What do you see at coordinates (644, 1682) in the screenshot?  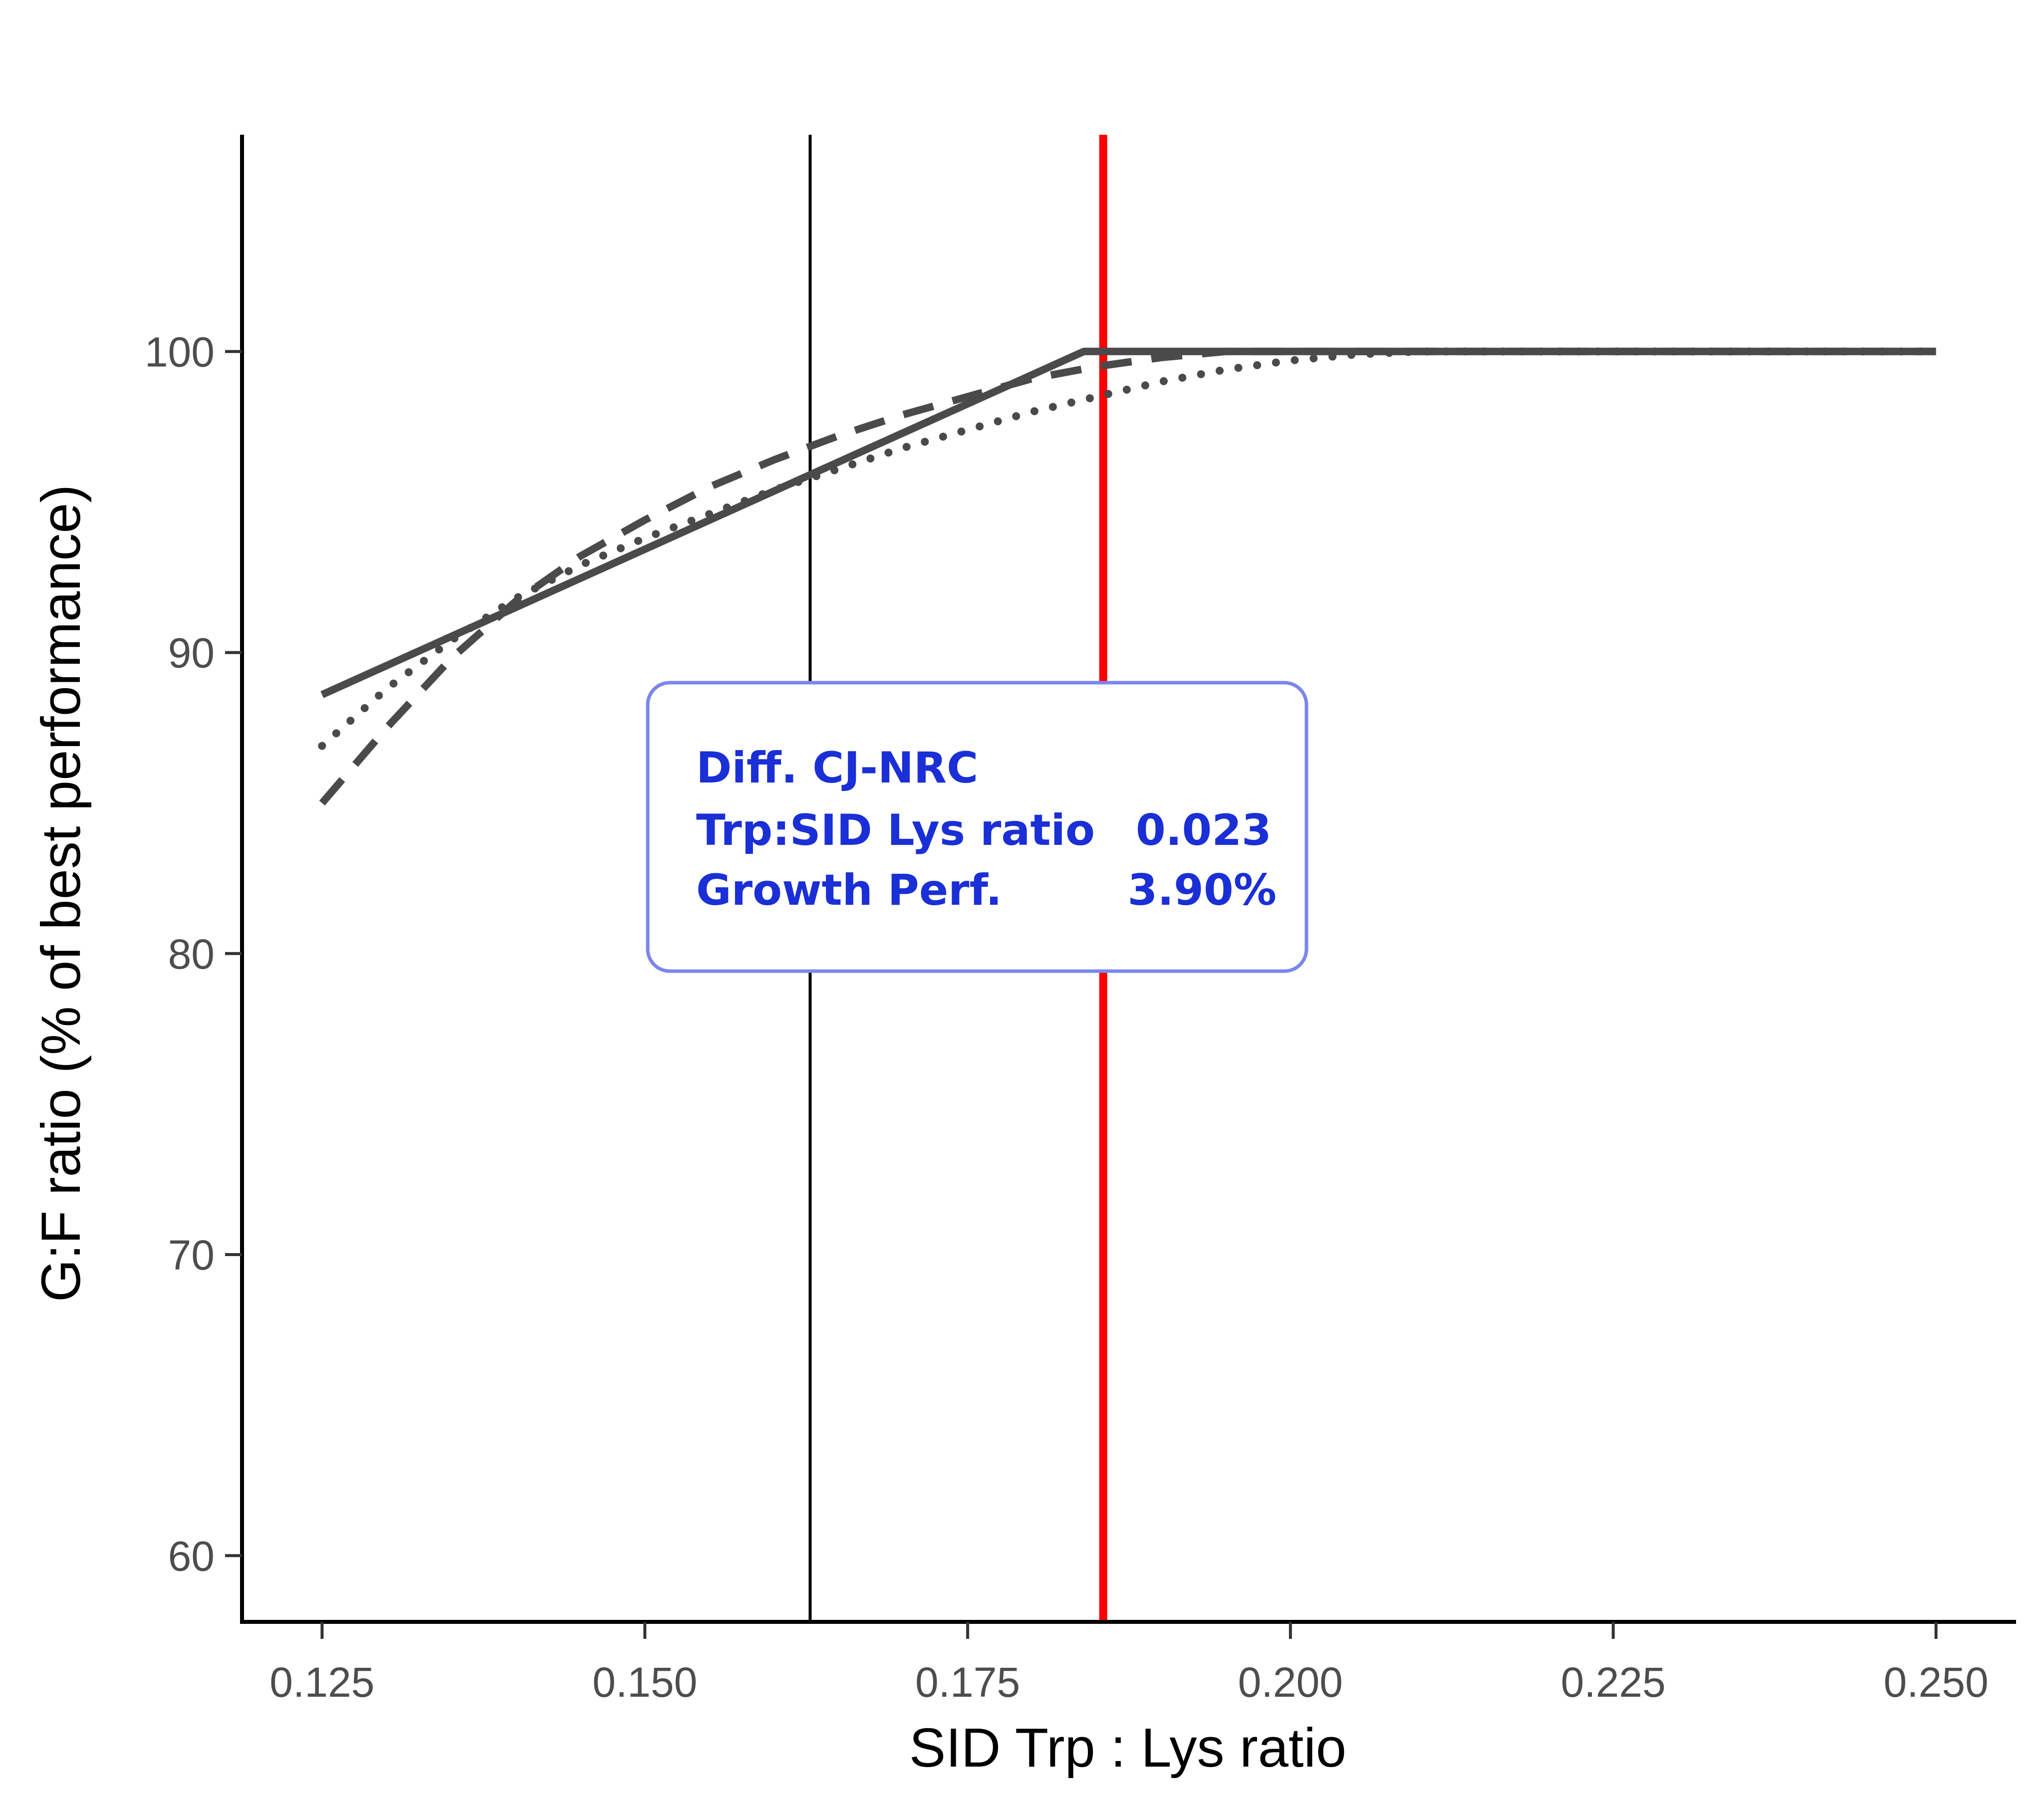 I see `x-tick-label: 0.150` at bounding box center [644, 1682].